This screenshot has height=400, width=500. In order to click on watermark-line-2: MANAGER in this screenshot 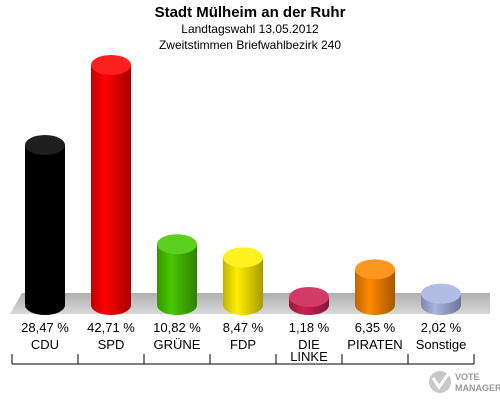, I will do `click(477, 388)`.